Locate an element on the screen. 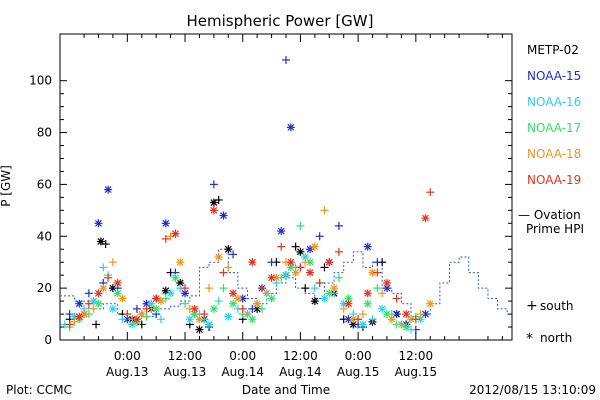  legend-north-label: north is located at coordinates (556, 338).